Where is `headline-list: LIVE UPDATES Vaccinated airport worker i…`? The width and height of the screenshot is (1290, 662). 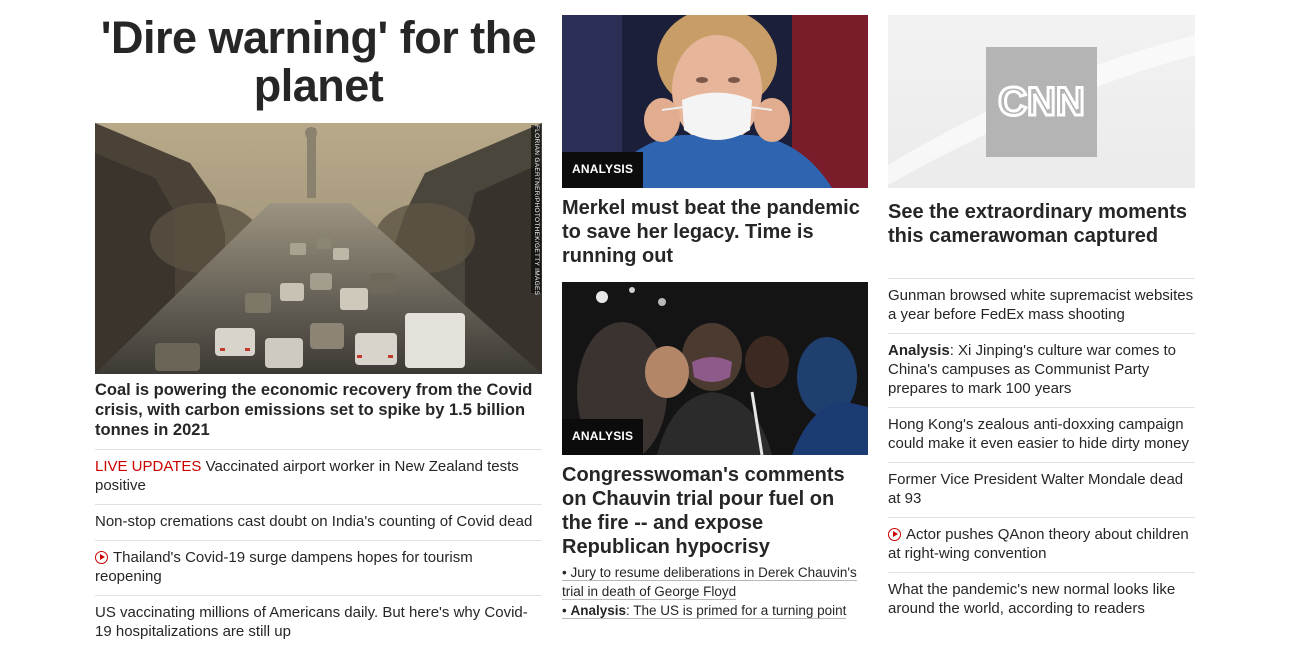 headline-list: LIVE UPDATES Vaccinated airport worker i… is located at coordinates (318, 549).